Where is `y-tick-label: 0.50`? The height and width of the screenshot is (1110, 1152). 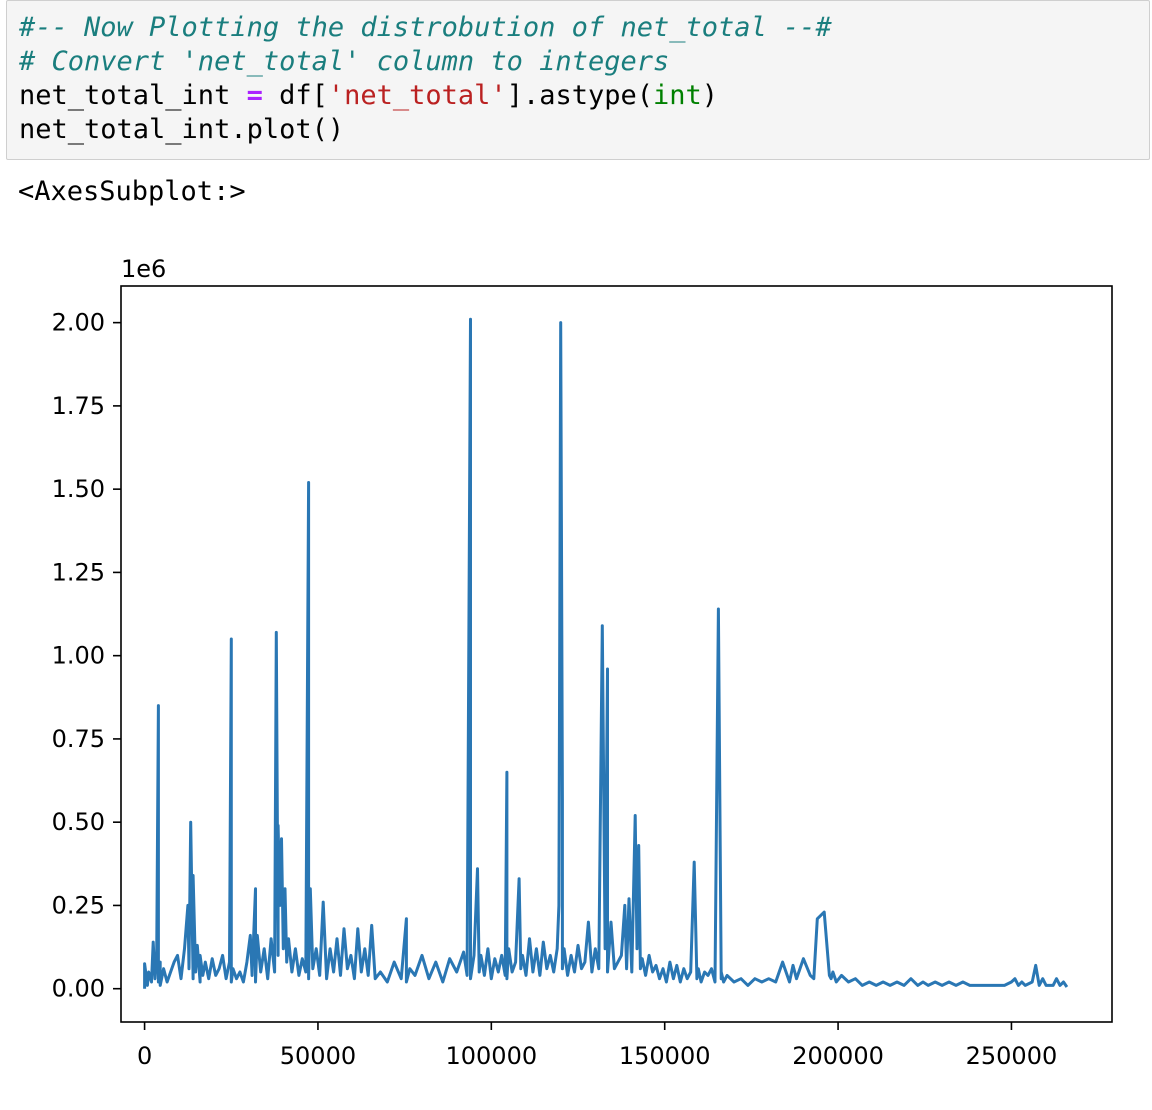
y-tick-label: 0.50 is located at coordinates (78, 822).